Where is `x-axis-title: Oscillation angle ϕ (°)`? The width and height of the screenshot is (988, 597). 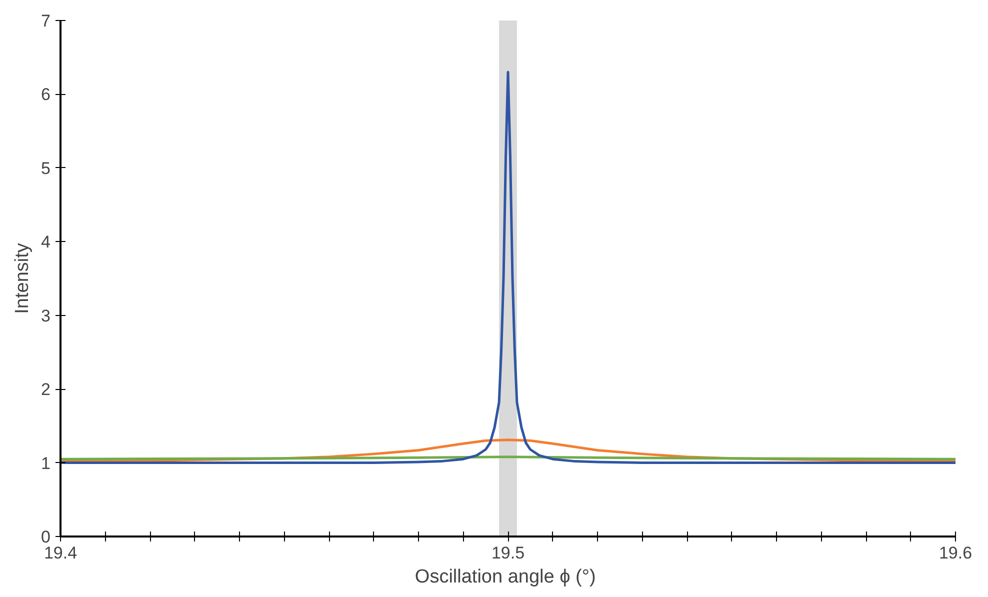 x-axis-title: Oscillation angle ϕ (°) is located at coordinates (505, 577).